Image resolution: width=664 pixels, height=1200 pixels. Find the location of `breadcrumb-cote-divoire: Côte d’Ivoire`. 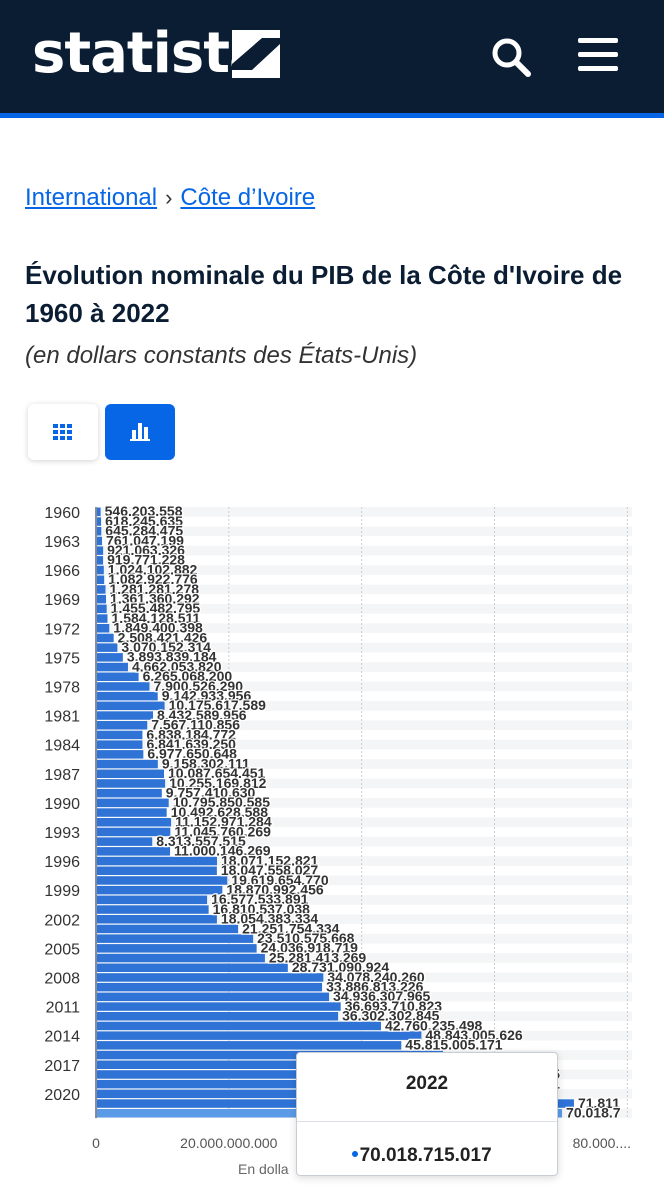

breadcrumb-cote-divoire: Côte d’Ivoire is located at coordinates (248, 197).